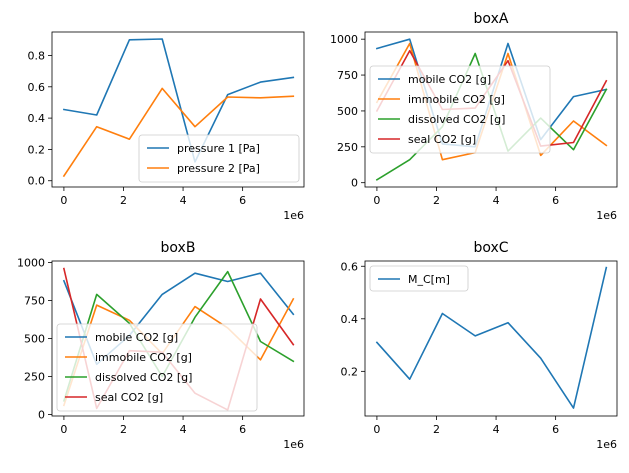 Image resolution: width=629 pixels, height=473 pixels. Describe the element at coordinates (429, 279) in the screenshot. I see `legend-label: M_C[m]` at that location.